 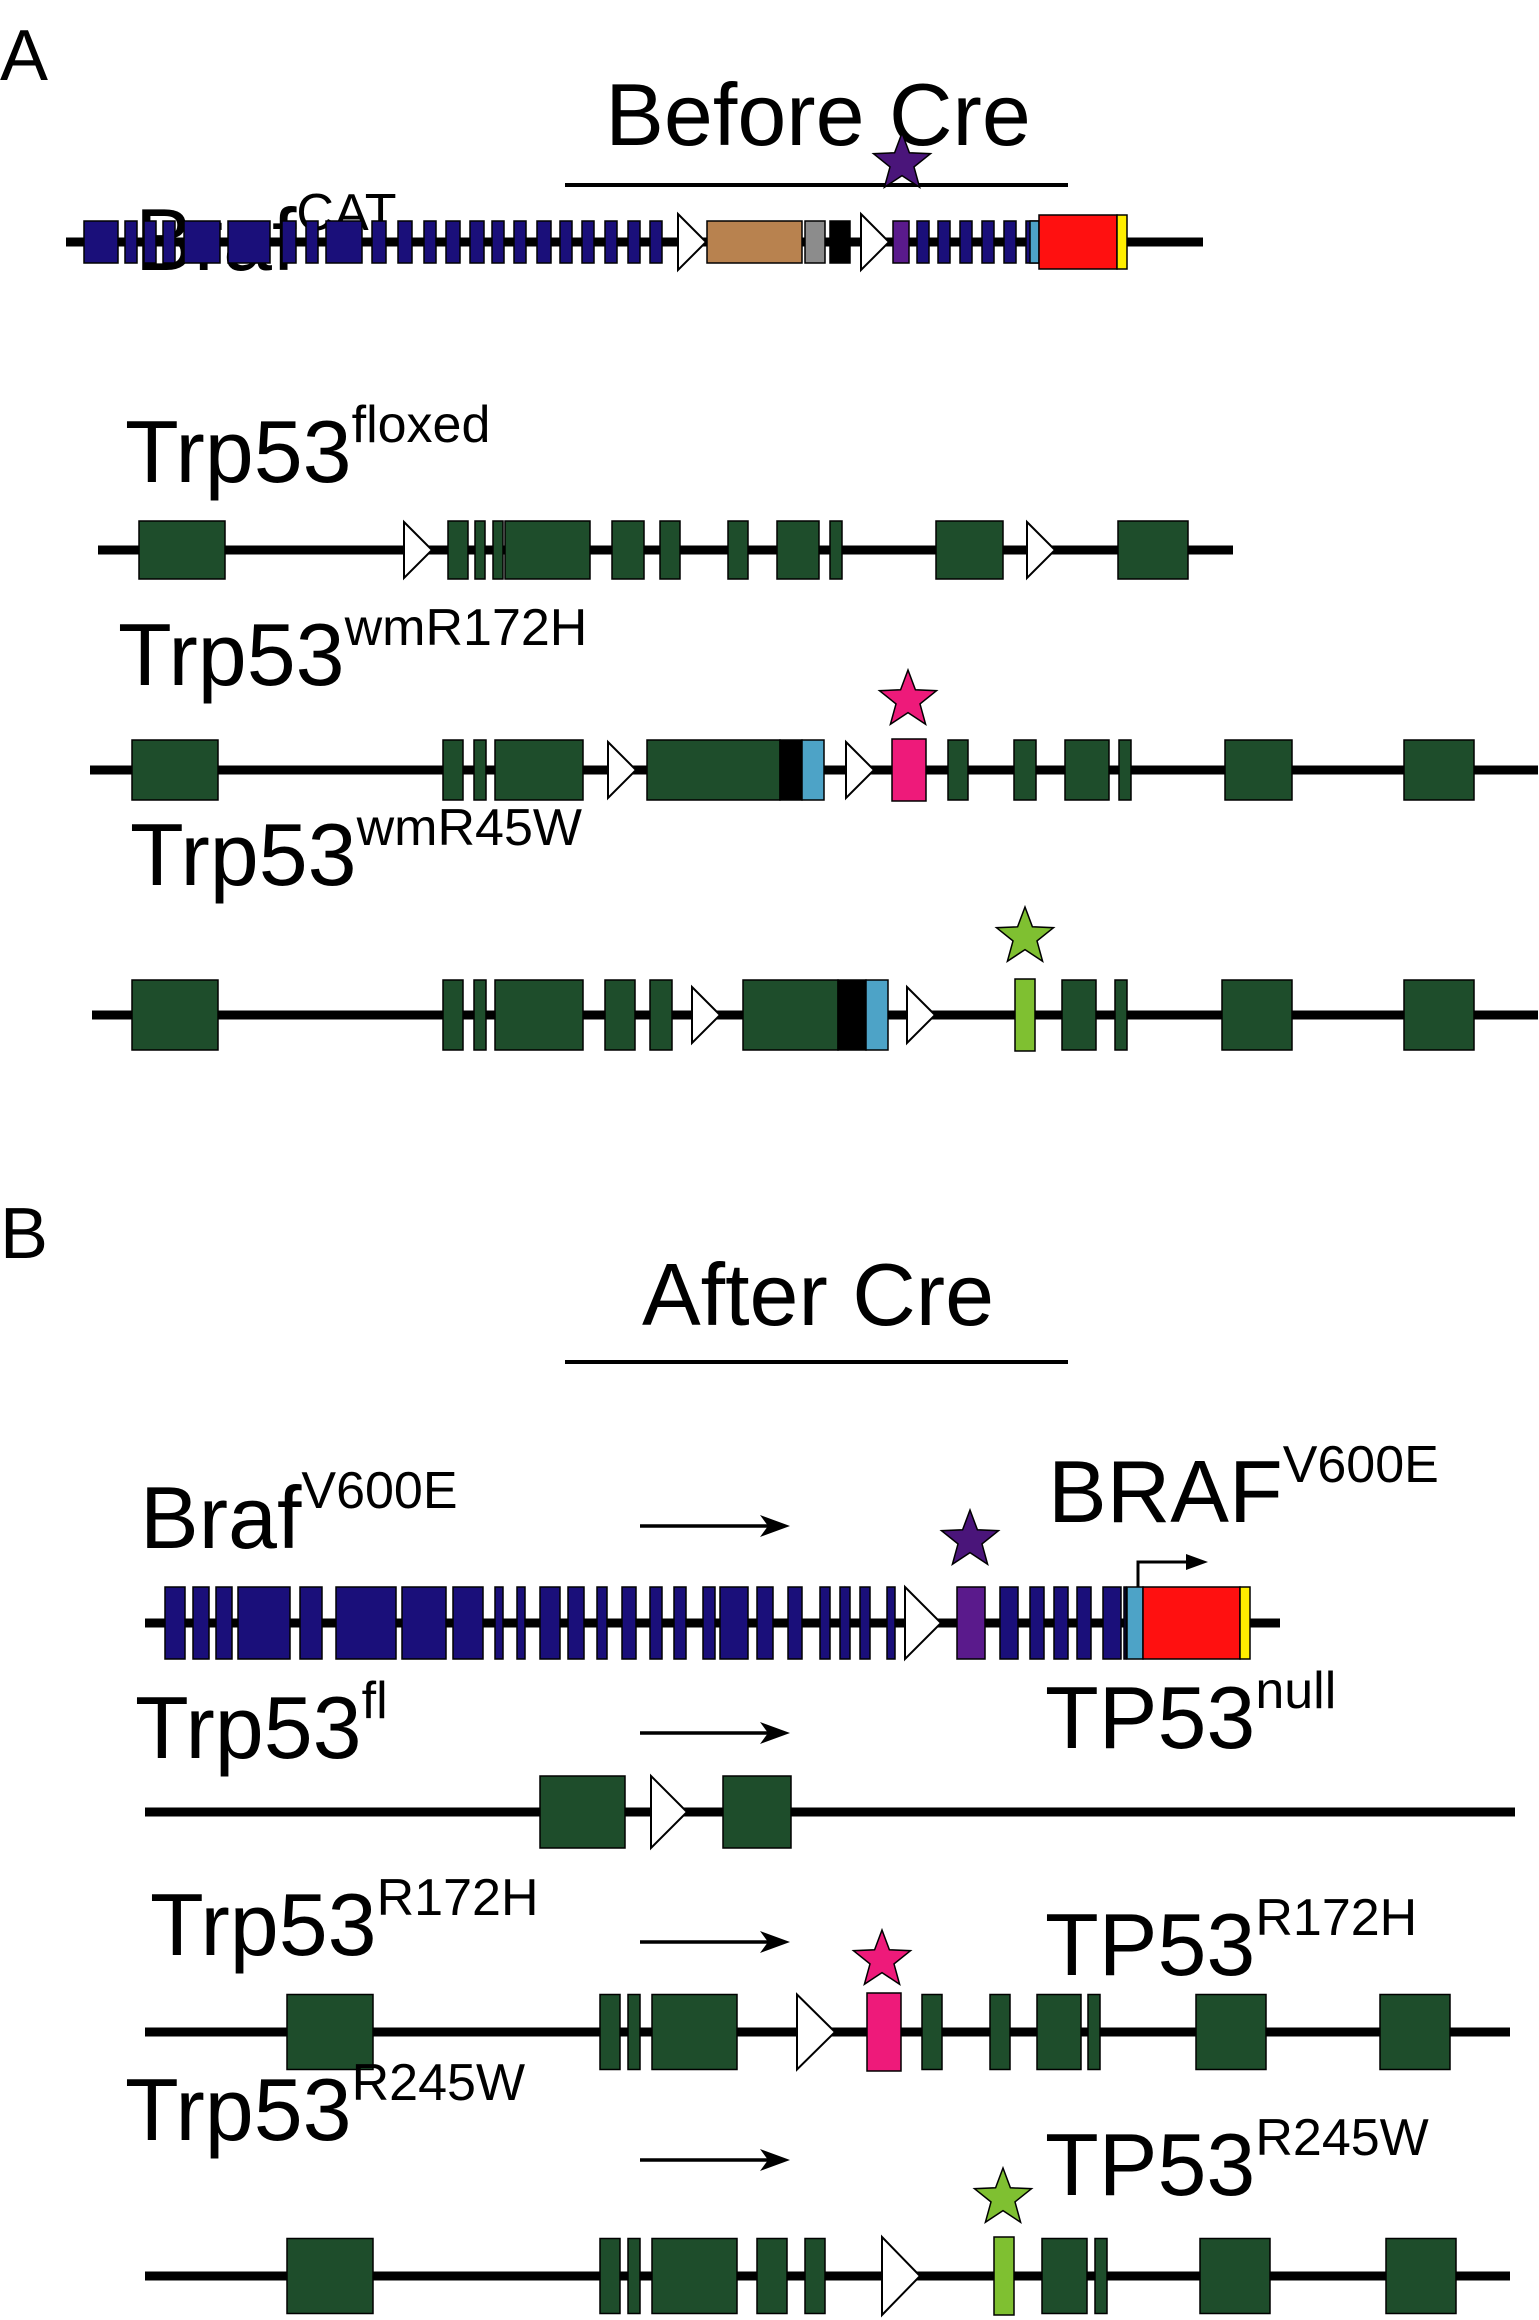 I want to click on transcription-start-arrow, so click(x=1163, y=1573).